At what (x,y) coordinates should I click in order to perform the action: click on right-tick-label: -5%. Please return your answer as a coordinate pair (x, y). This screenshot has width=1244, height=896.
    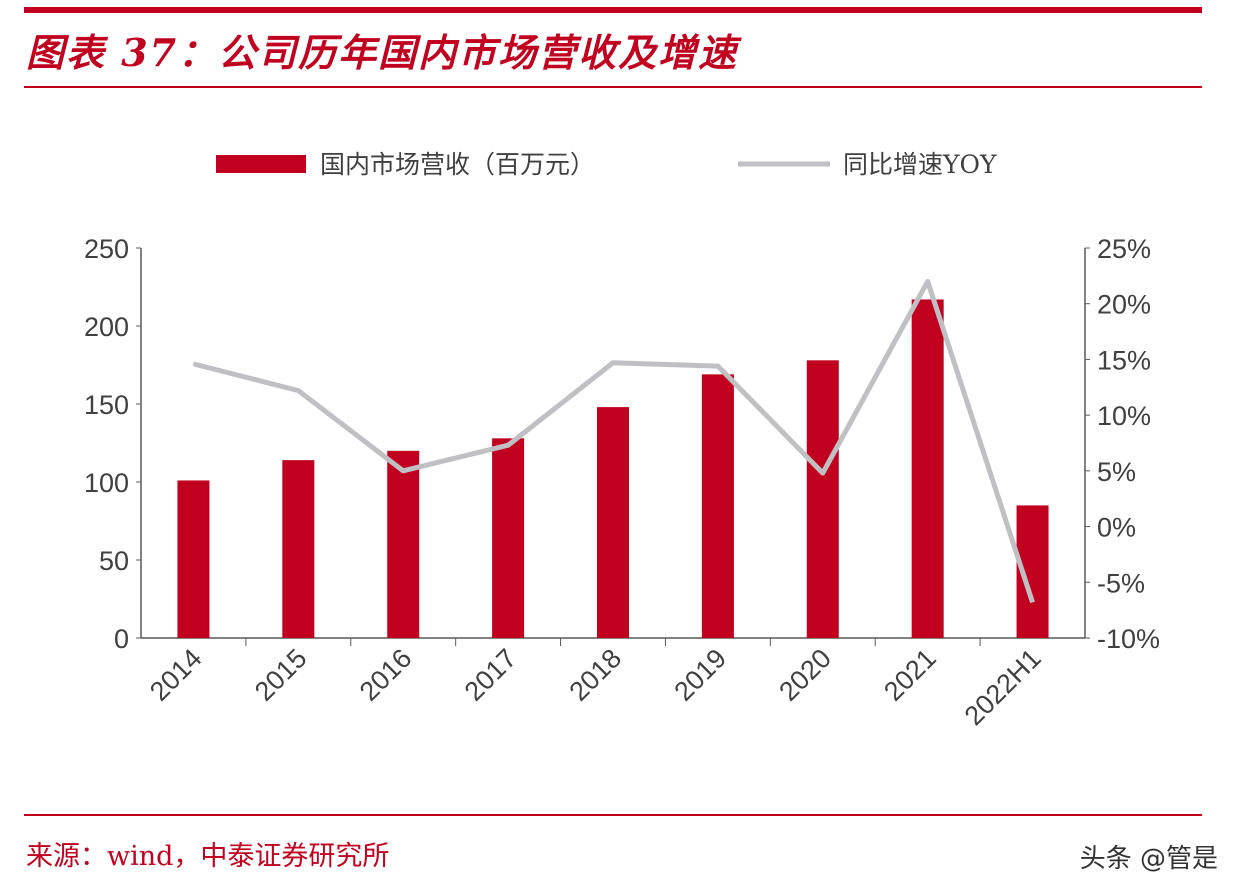
    Looking at the image, I should click on (1121, 583).